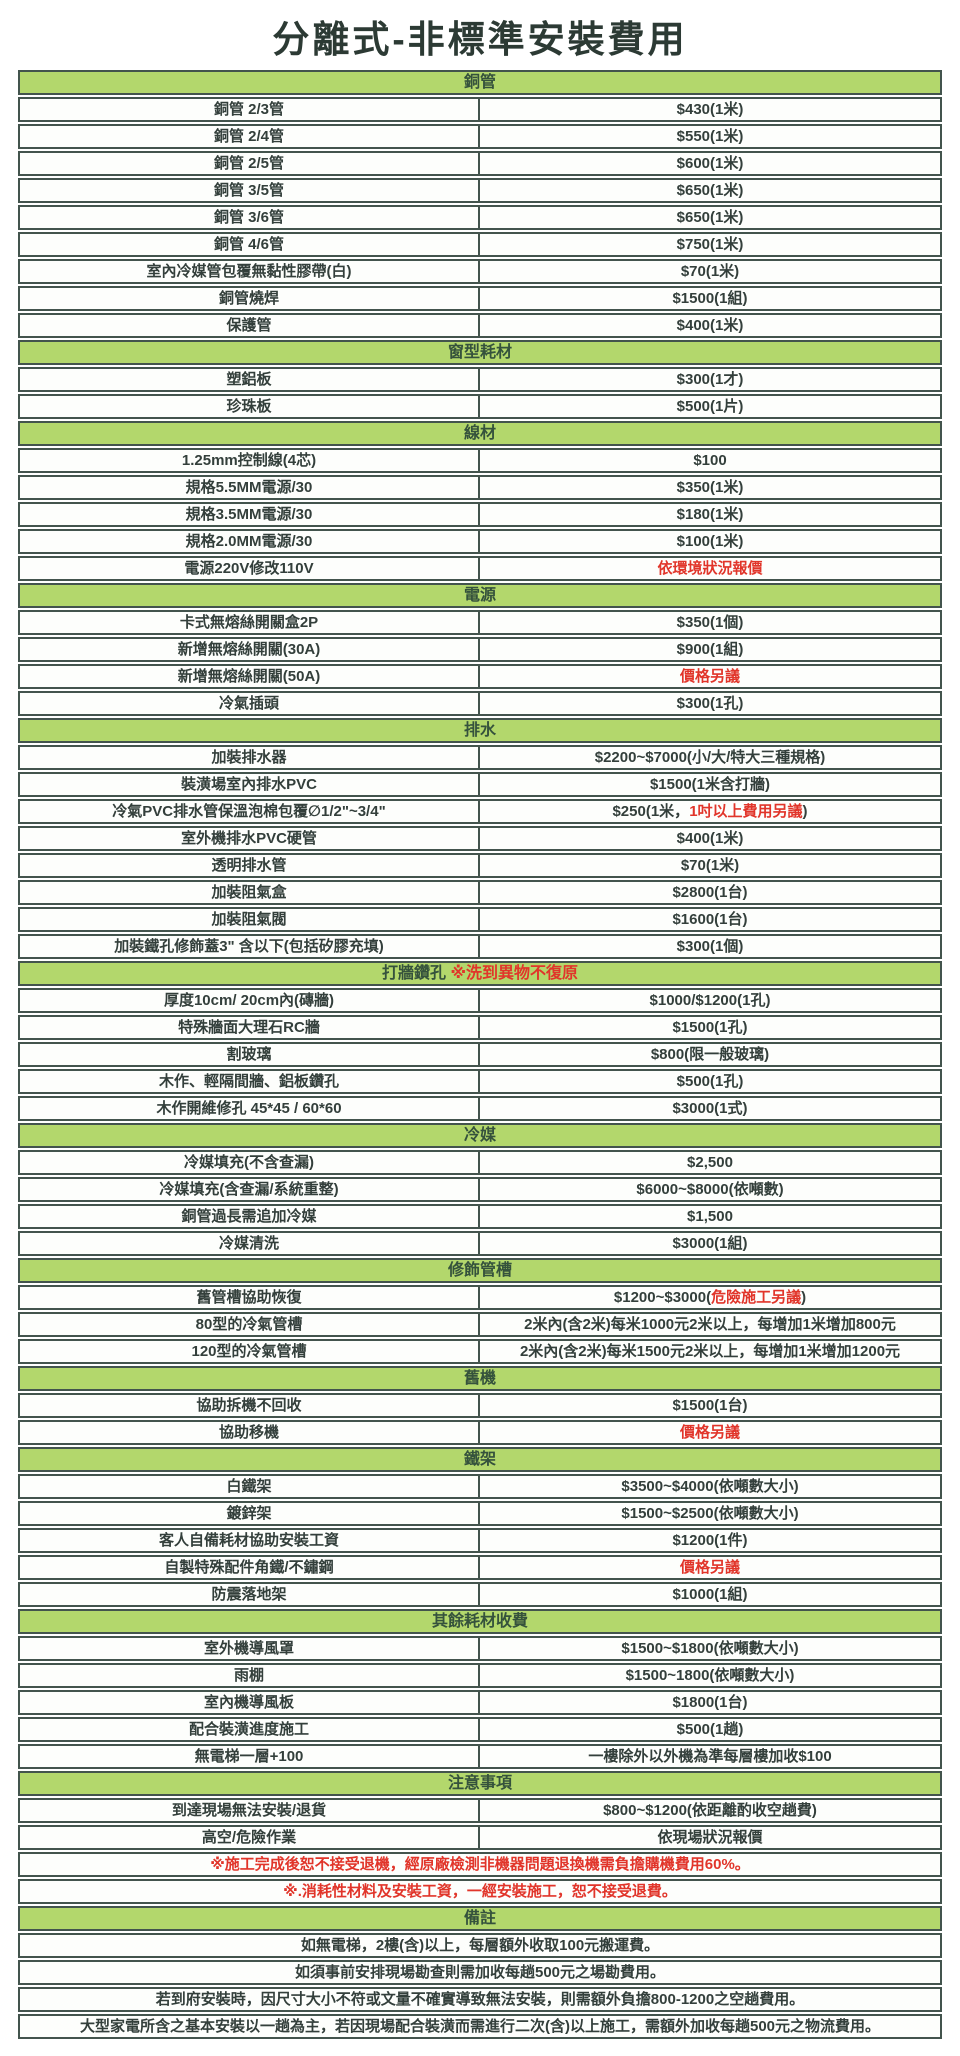 The image size is (960, 2056). Describe the element at coordinates (250, 1675) in the screenshot. I see `item-label: 雨棚` at that location.